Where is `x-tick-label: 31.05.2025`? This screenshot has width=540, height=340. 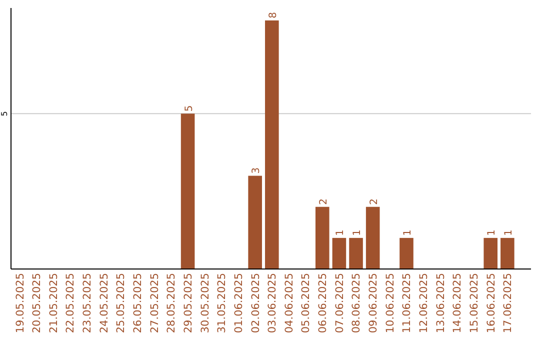 x-tick-label: 31.05.2025 is located at coordinates (222, 303).